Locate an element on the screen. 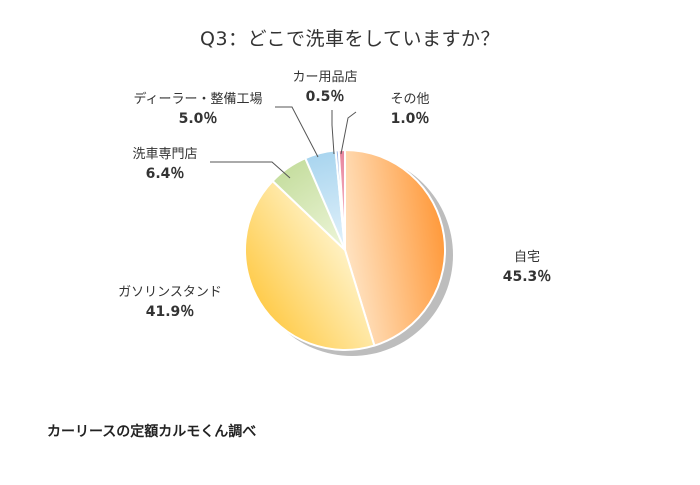  slice-label-4: カー用品店 is located at coordinates (324, 77).